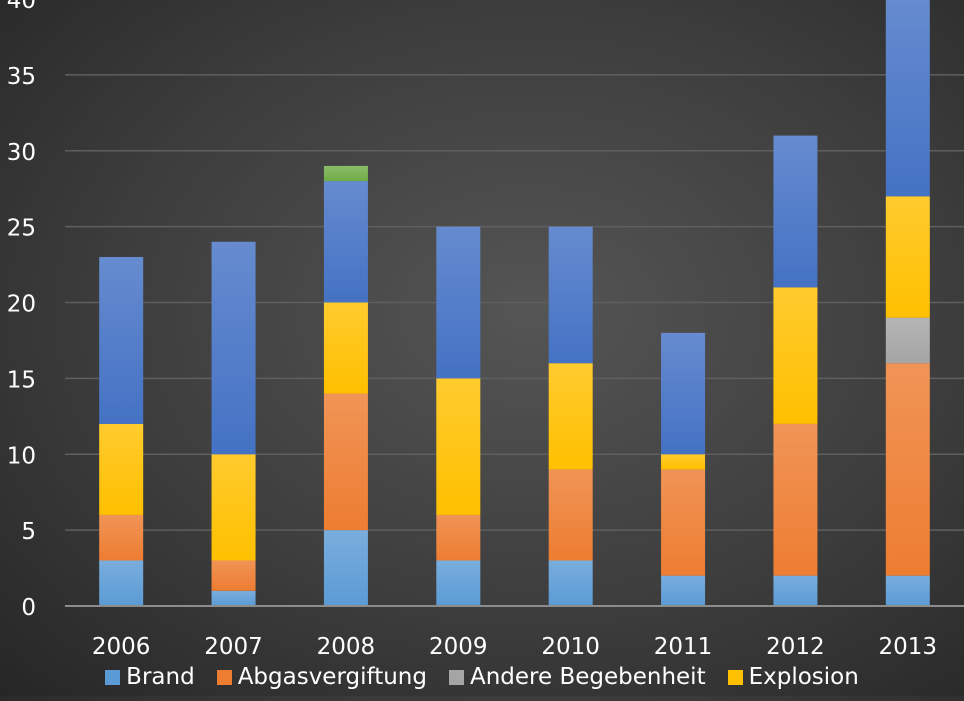 This screenshot has height=701, width=964. I want to click on legend-item-explosion: Explosion, so click(793, 677).